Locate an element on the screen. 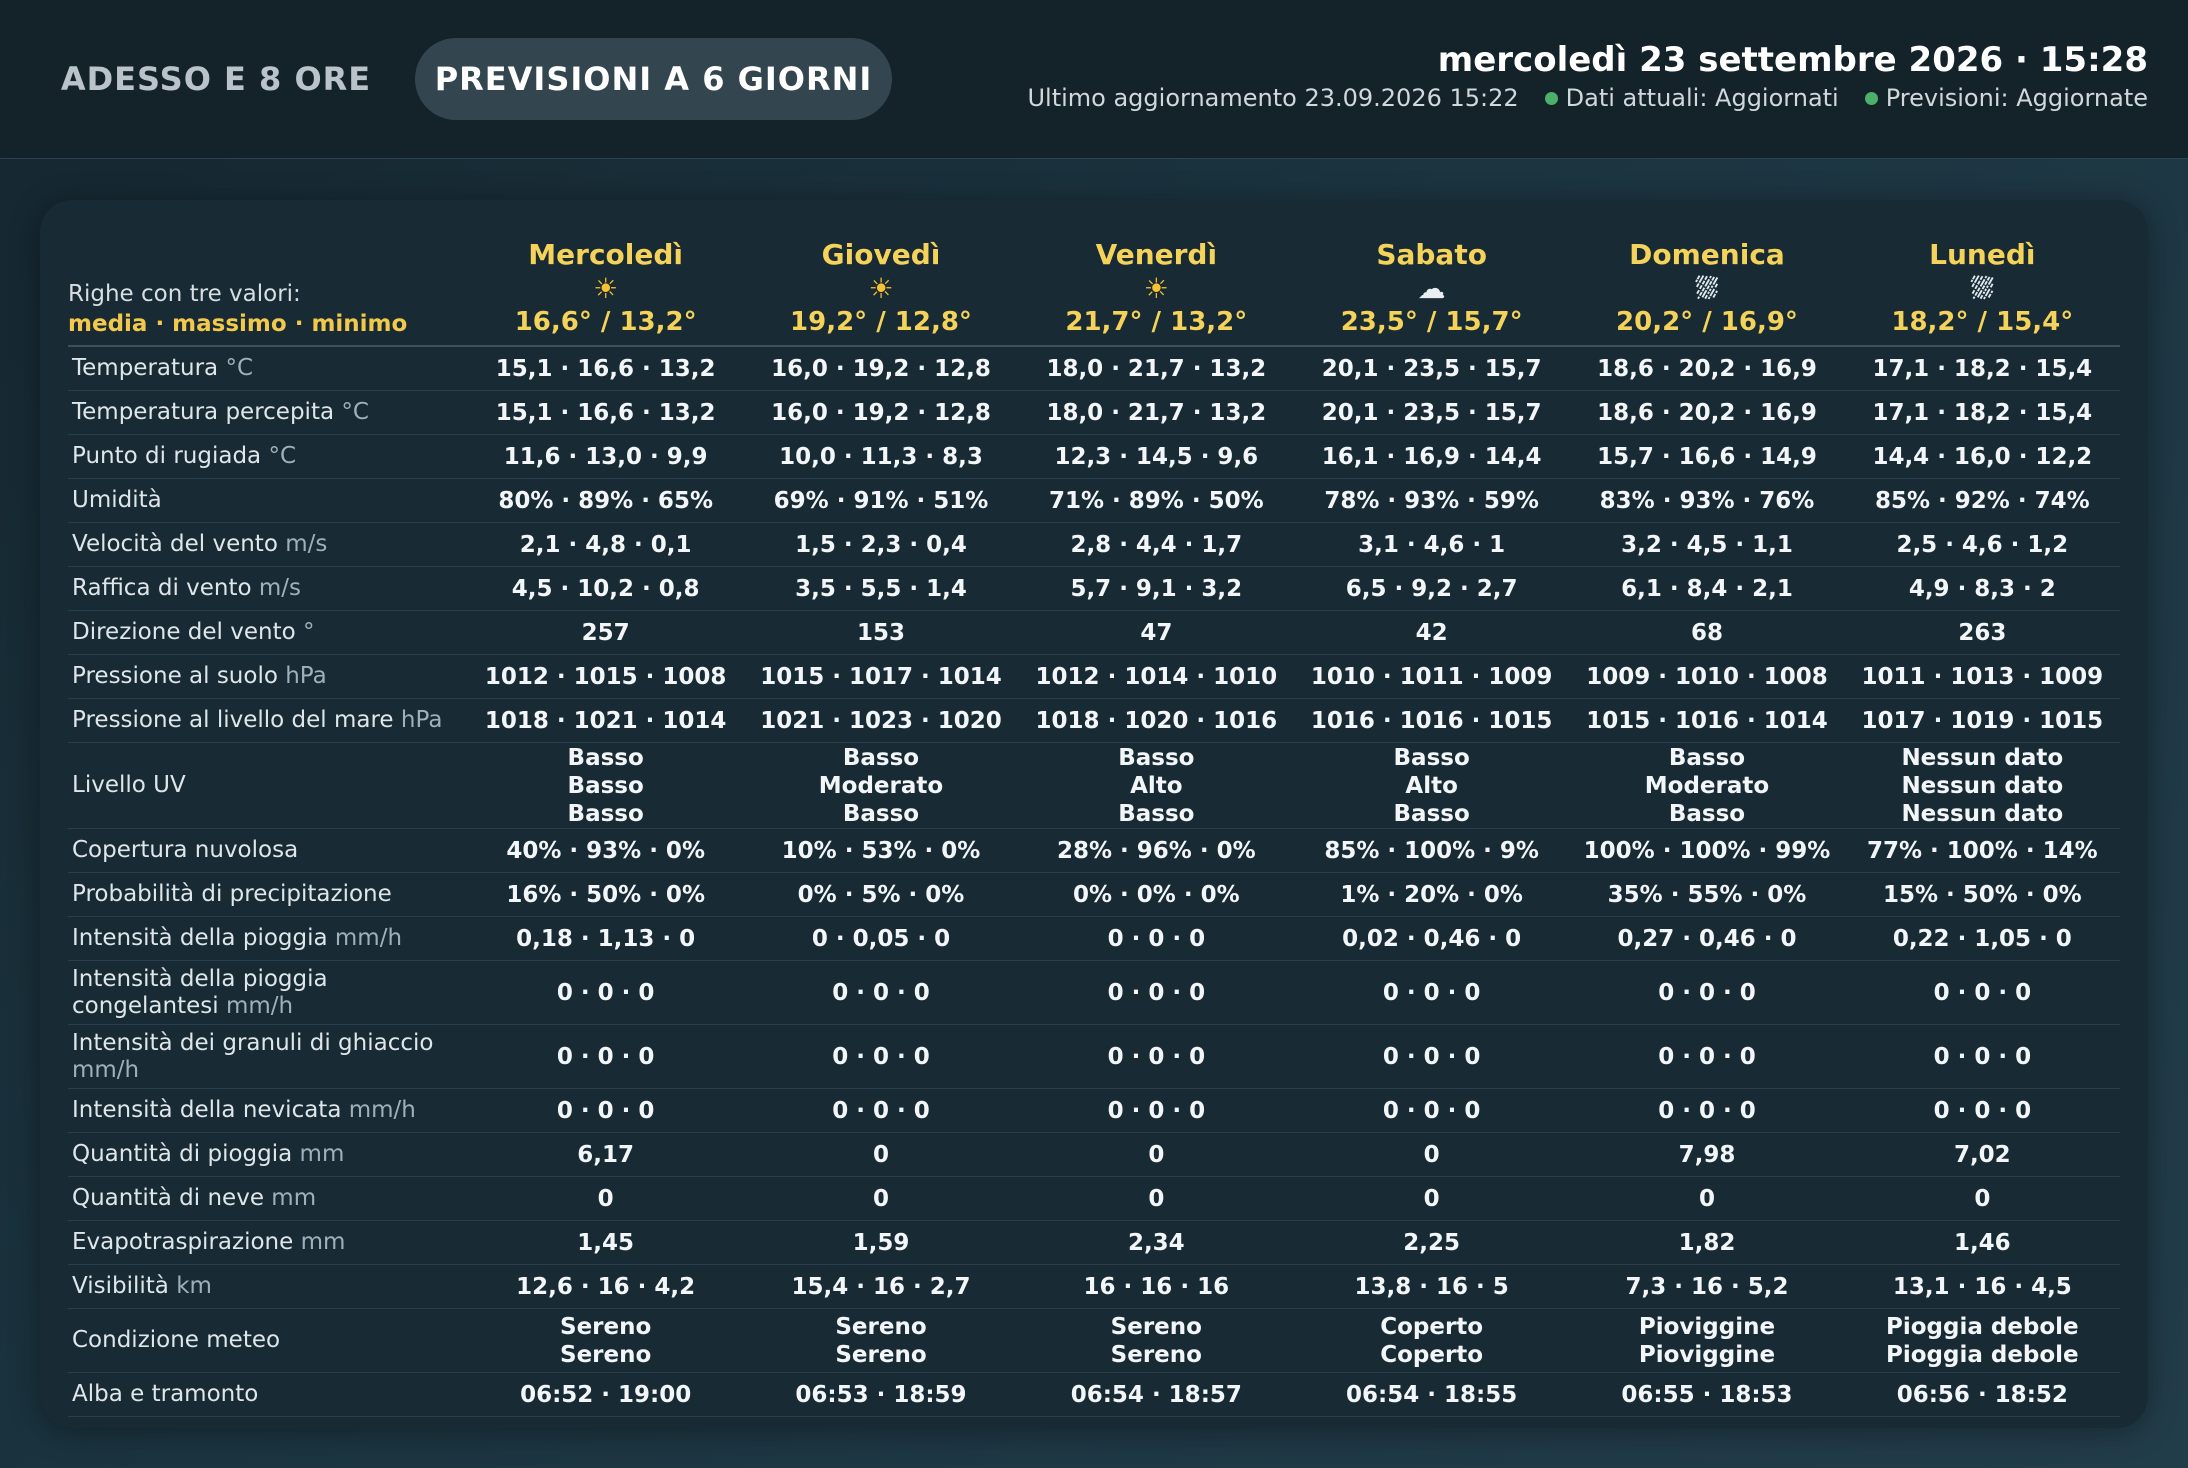 This screenshot has width=2188, height=1468. value-cell: 83% · 93% · 76% is located at coordinates (1707, 500).